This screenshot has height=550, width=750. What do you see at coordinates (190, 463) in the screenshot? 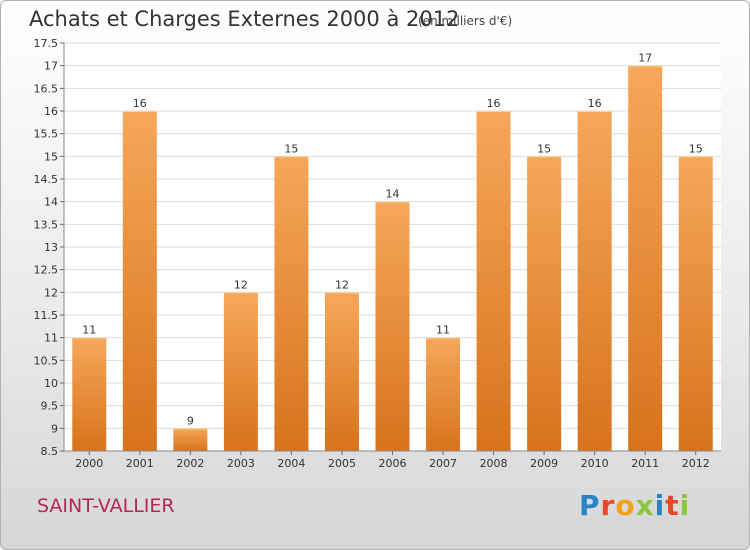
I see `x-tick-label: 2002` at bounding box center [190, 463].